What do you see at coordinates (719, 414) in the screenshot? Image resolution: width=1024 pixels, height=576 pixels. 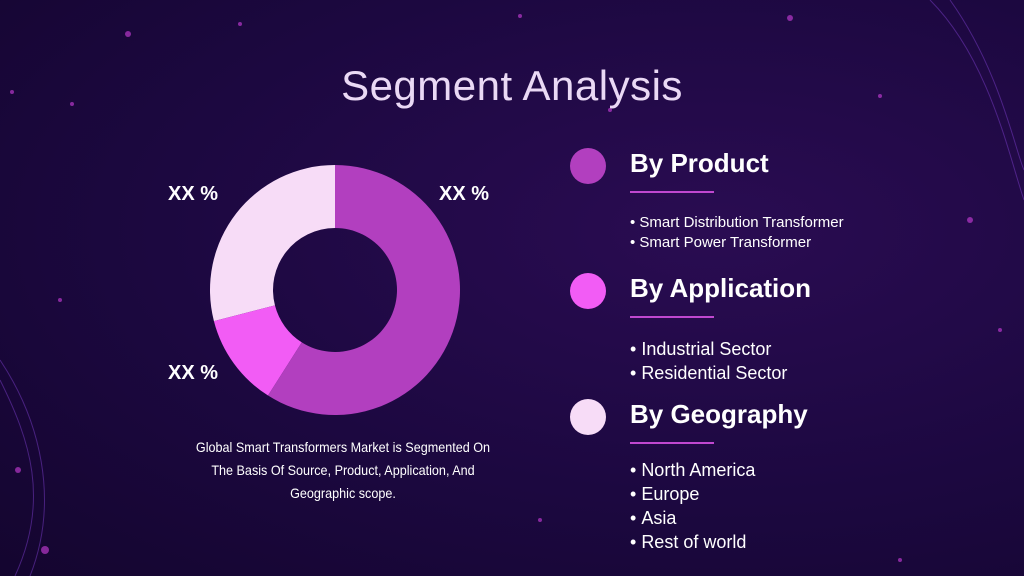 I see `section-heading: By Geography` at bounding box center [719, 414].